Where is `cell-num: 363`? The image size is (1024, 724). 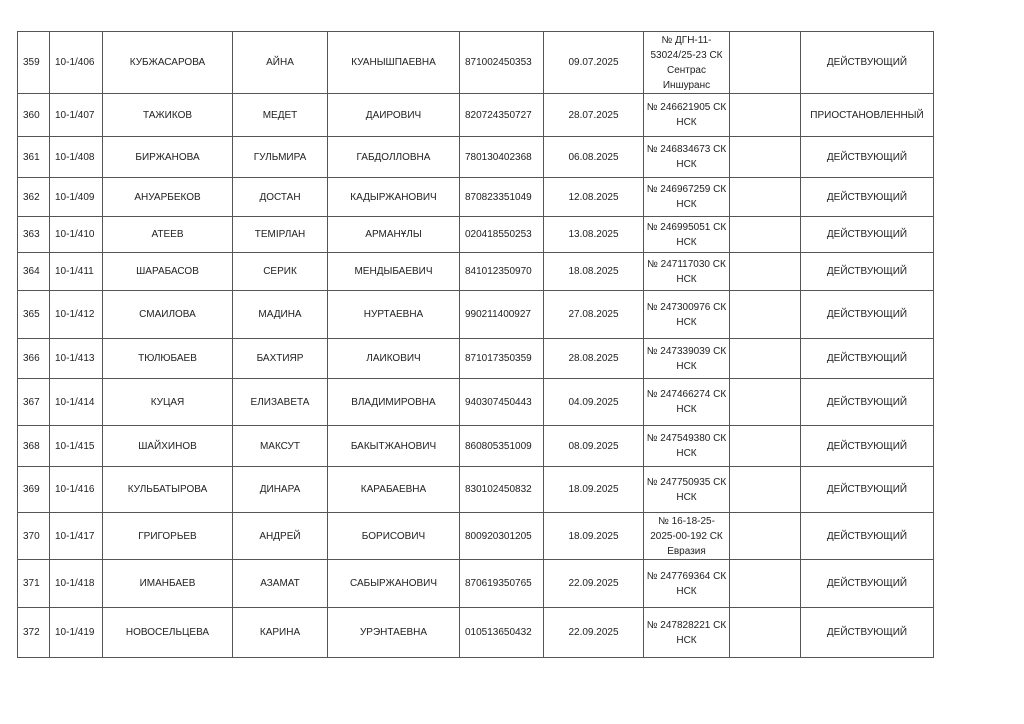 cell-num: 363 is located at coordinates (33, 234).